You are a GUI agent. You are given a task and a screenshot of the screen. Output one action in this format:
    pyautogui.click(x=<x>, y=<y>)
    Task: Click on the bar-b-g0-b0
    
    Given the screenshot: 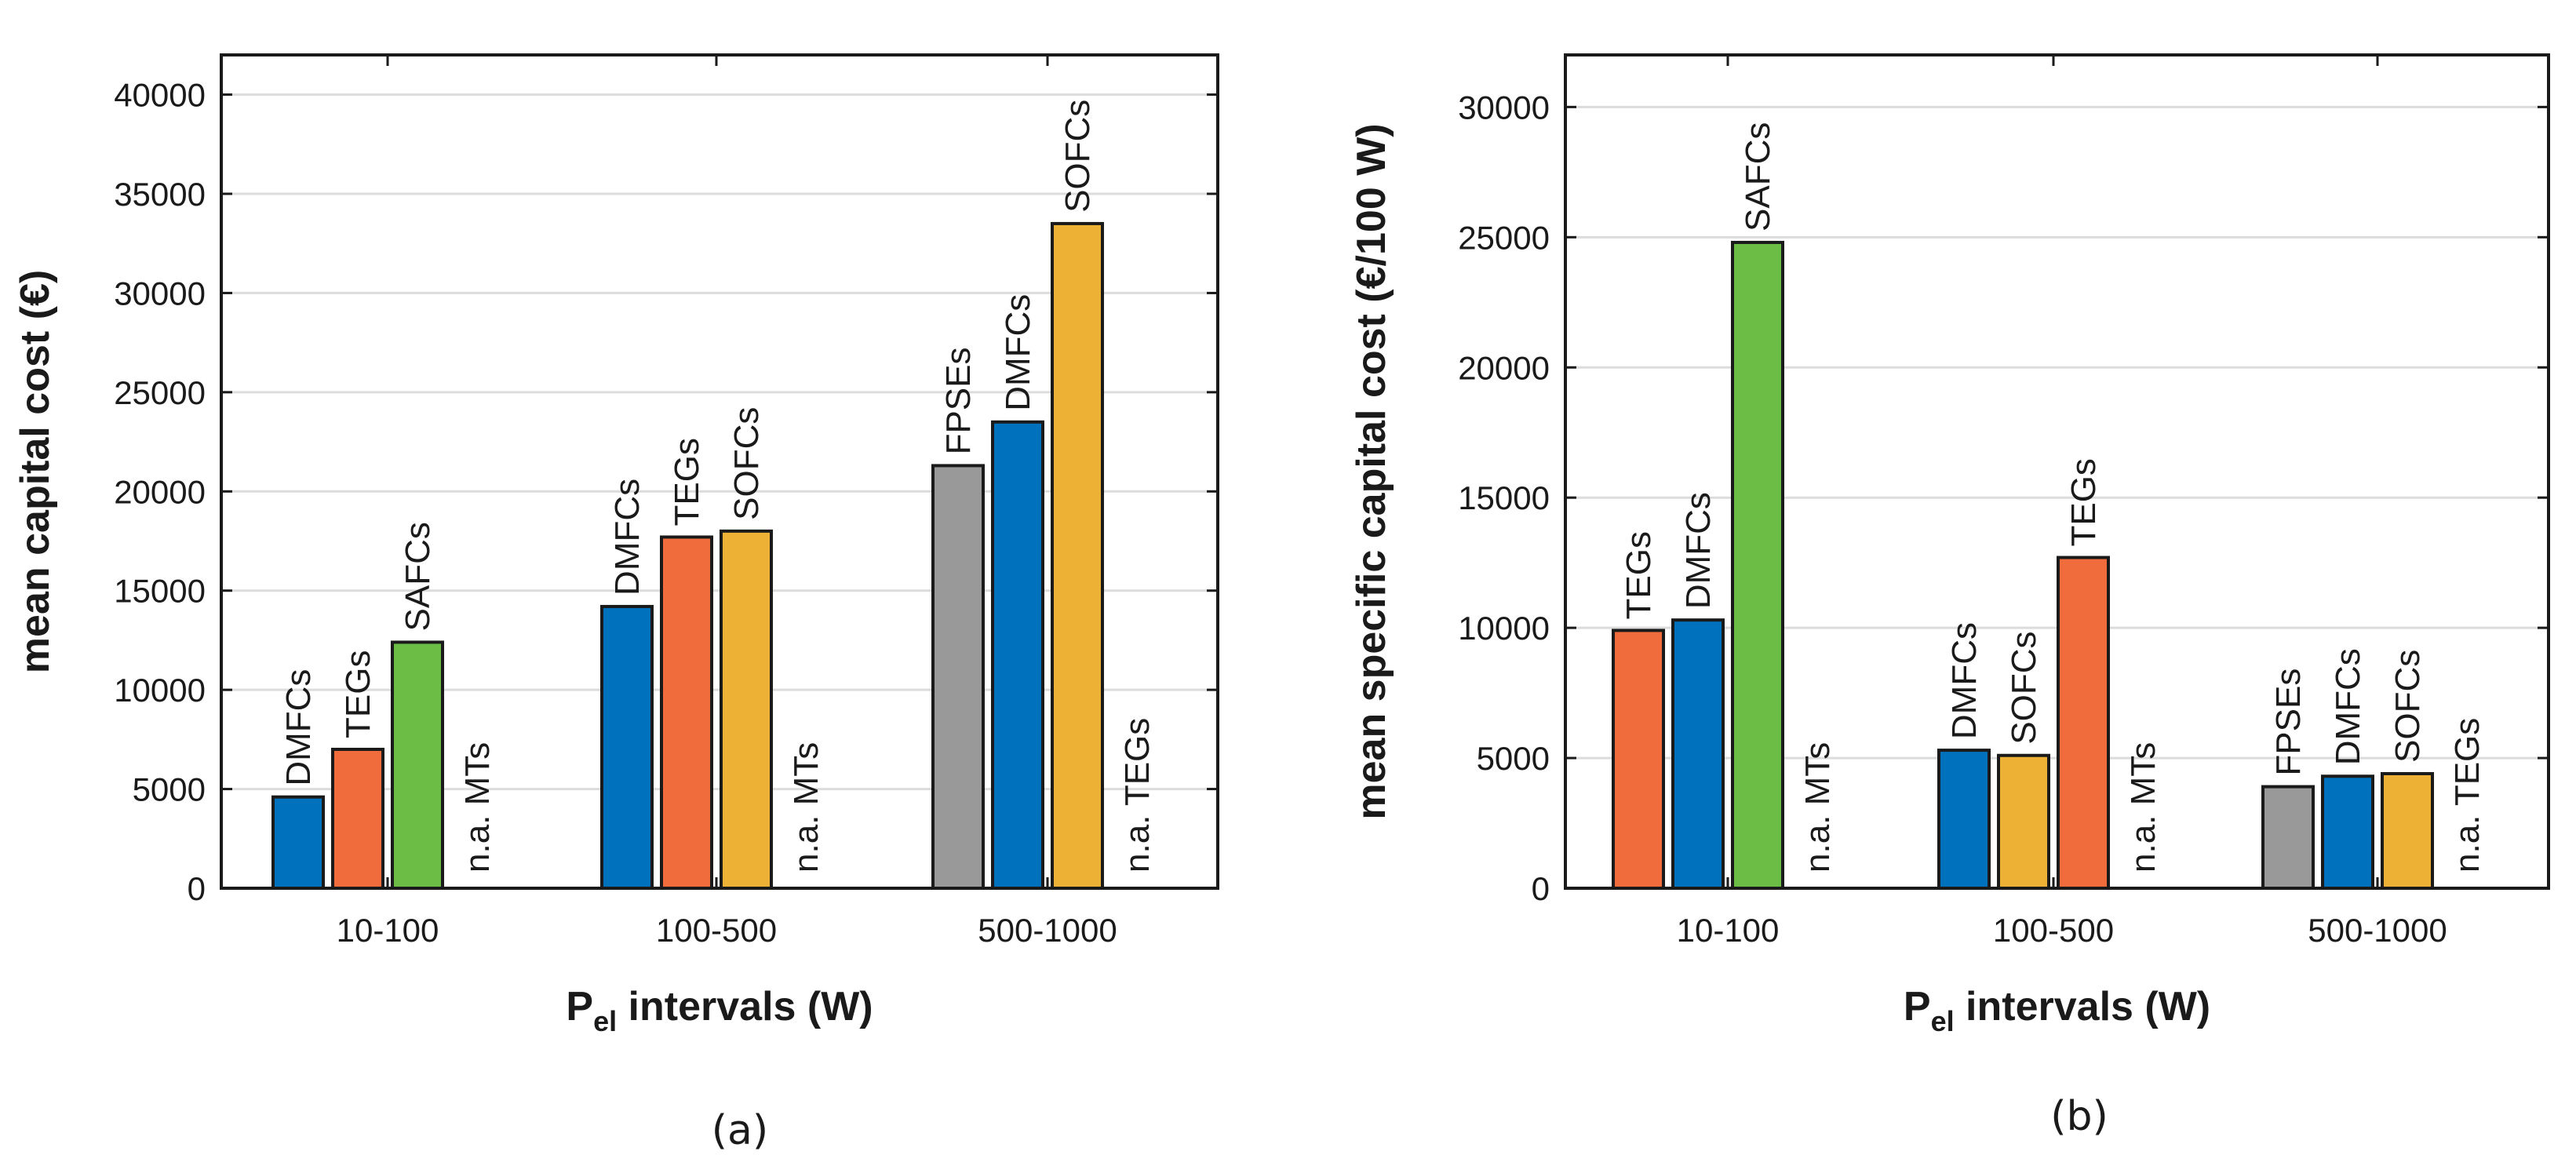 What is the action you would take?
    pyautogui.click(x=1638, y=759)
    